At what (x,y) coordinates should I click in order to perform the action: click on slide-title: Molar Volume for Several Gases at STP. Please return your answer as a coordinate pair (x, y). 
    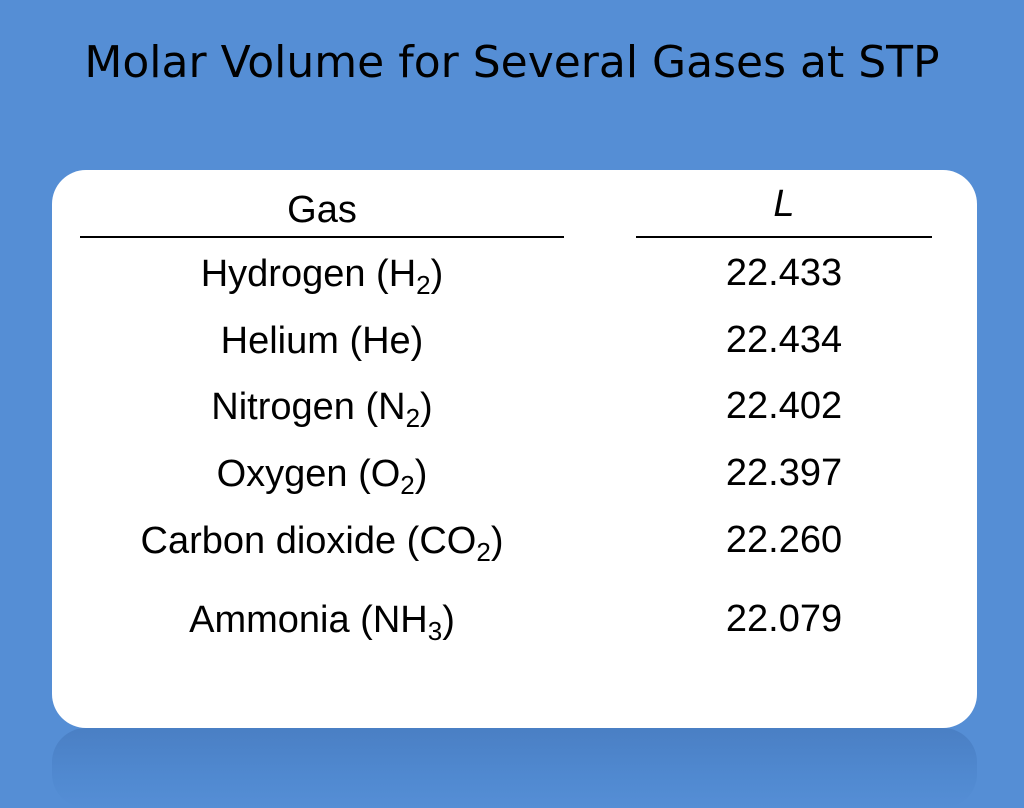
    Looking at the image, I should click on (512, 62).